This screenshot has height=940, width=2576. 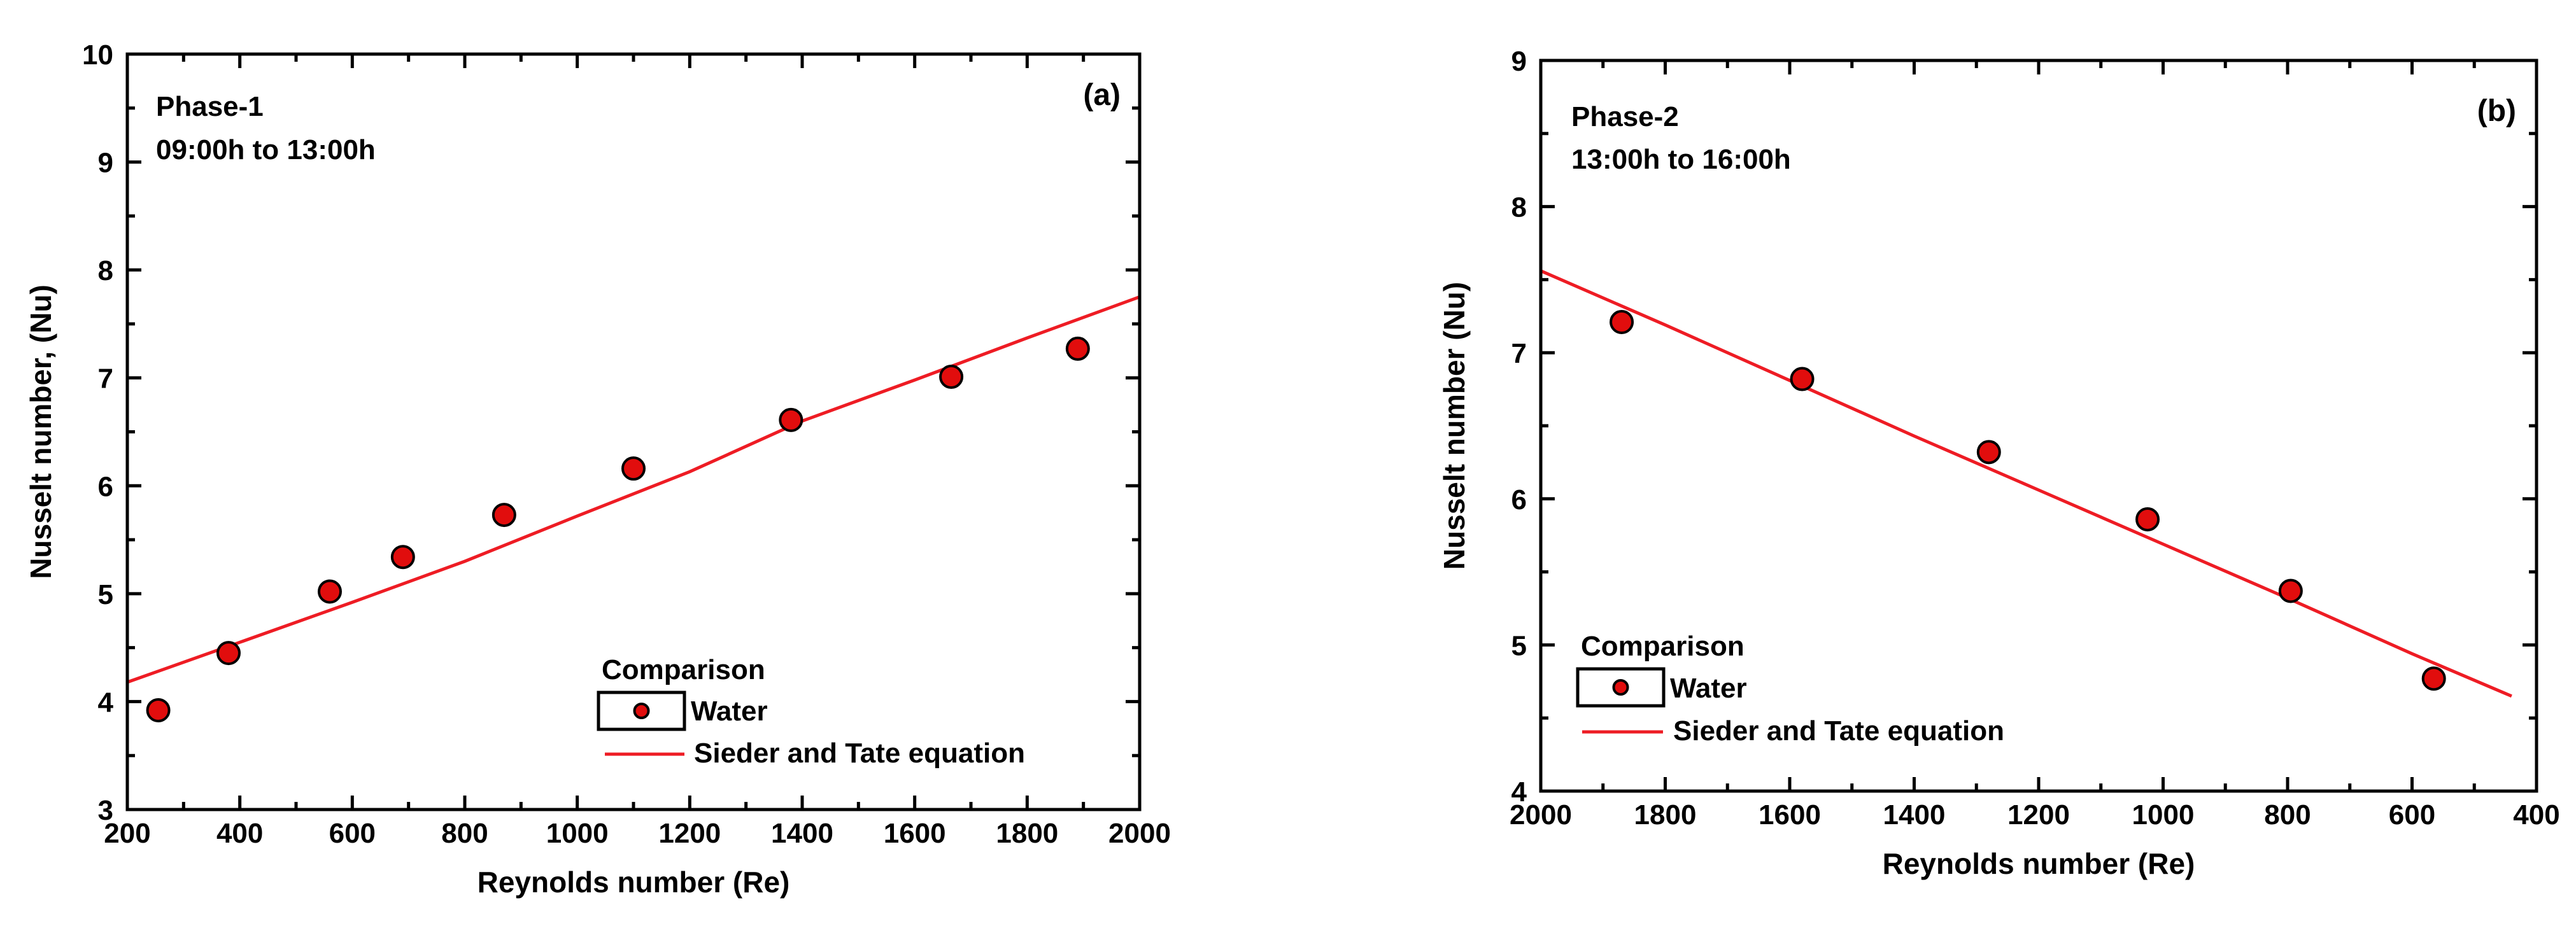 What do you see at coordinates (2496, 111) in the screenshot?
I see `panel-tag: (b)` at bounding box center [2496, 111].